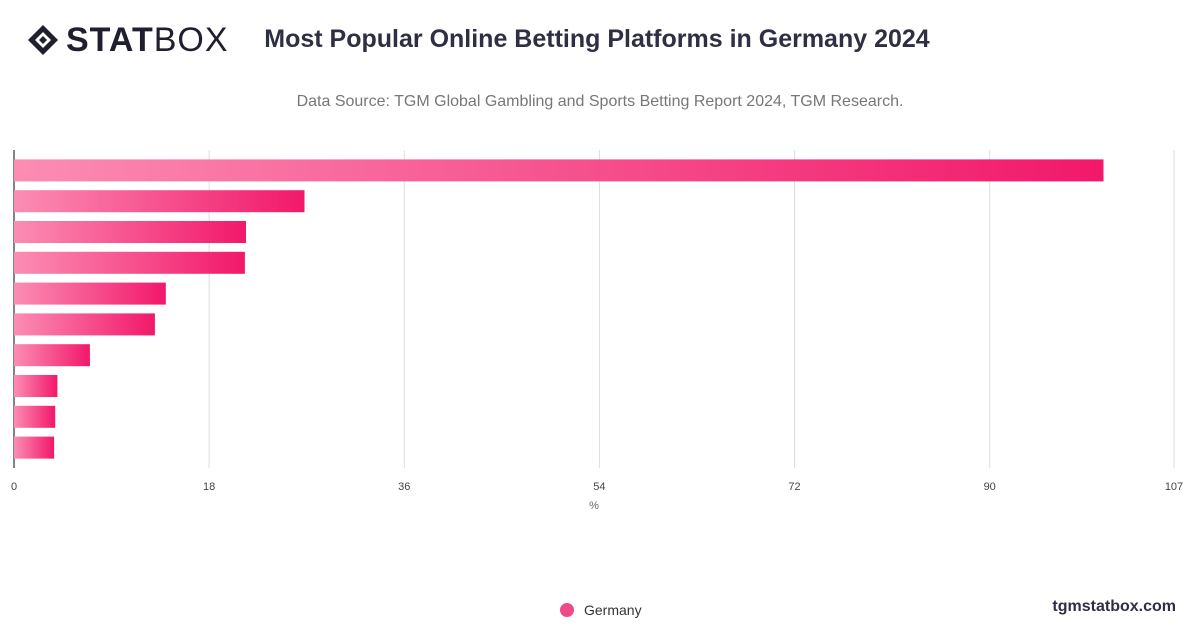 This screenshot has width=1200, height=628. I want to click on x-tick-label: 90, so click(990, 487).